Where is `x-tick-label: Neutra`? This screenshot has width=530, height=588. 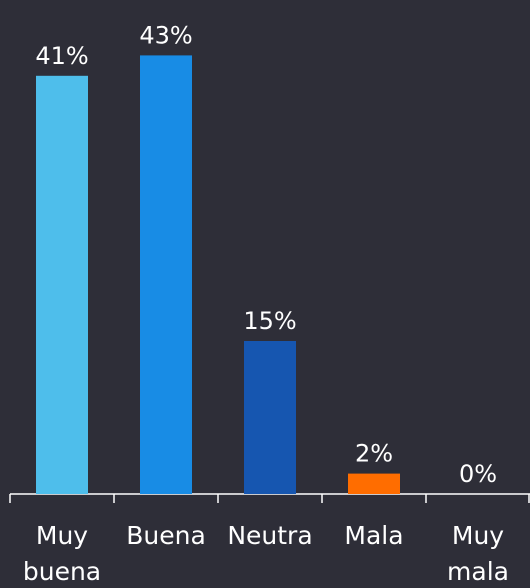 x-tick-label: Neutra is located at coordinates (270, 535).